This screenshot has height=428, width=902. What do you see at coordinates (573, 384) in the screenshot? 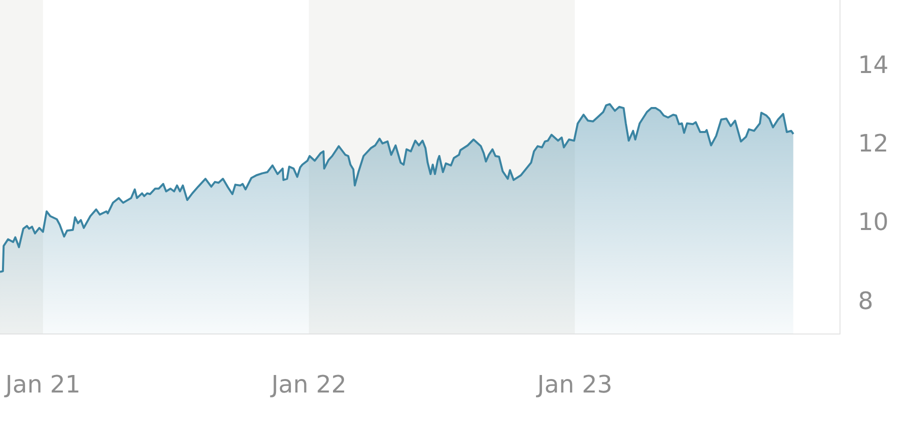
I see `x-tick-label: Jan 23` at bounding box center [573, 384].